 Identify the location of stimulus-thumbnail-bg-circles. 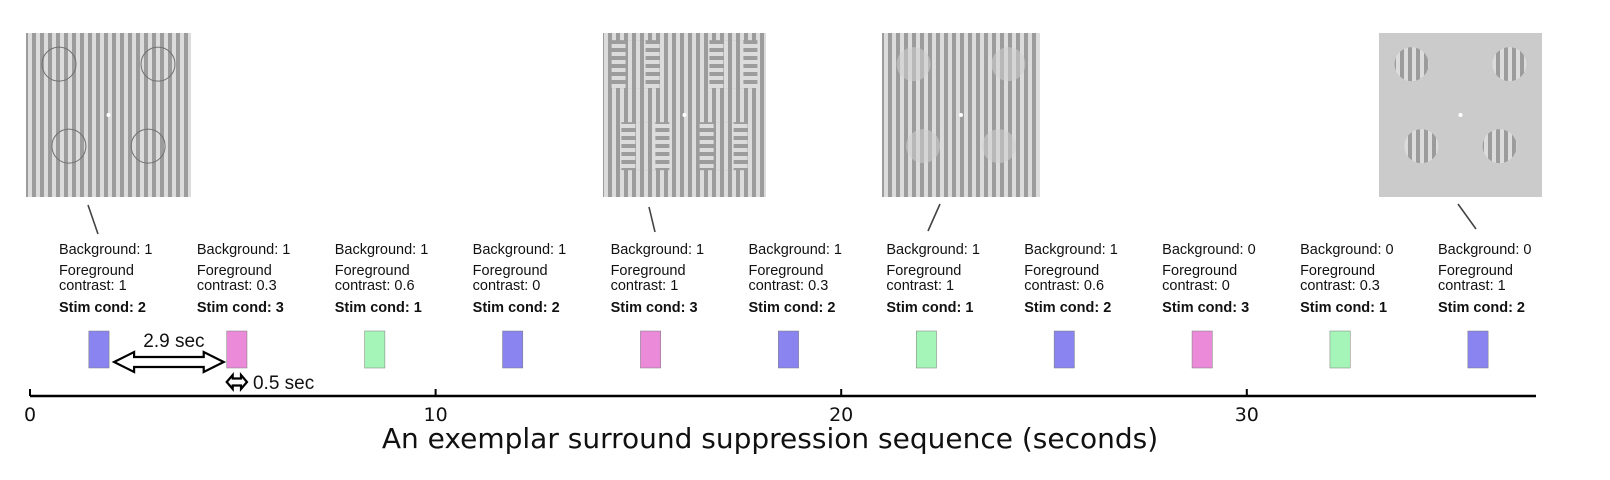
(108, 115).